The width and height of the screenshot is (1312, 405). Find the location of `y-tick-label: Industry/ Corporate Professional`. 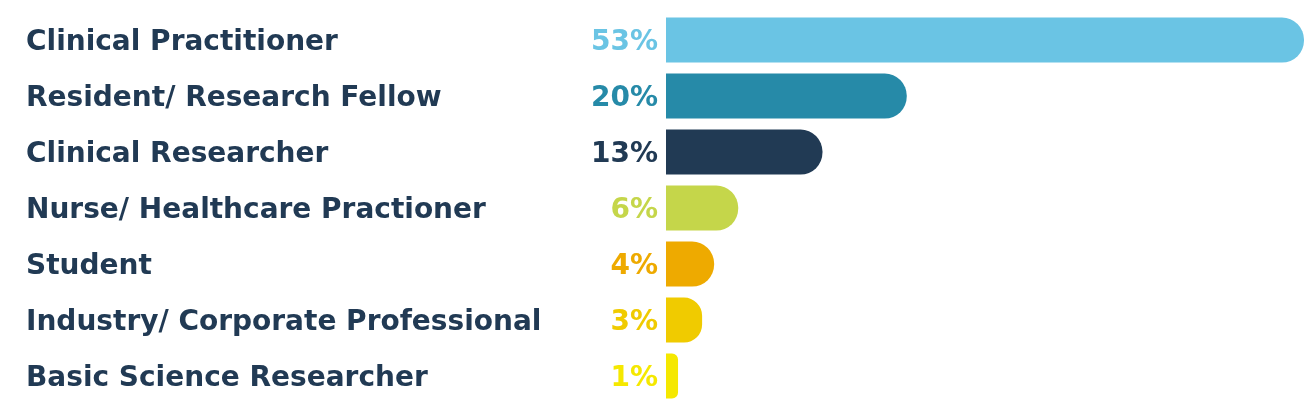

y-tick-label: Industry/ Corporate Professional is located at coordinates (284, 320).